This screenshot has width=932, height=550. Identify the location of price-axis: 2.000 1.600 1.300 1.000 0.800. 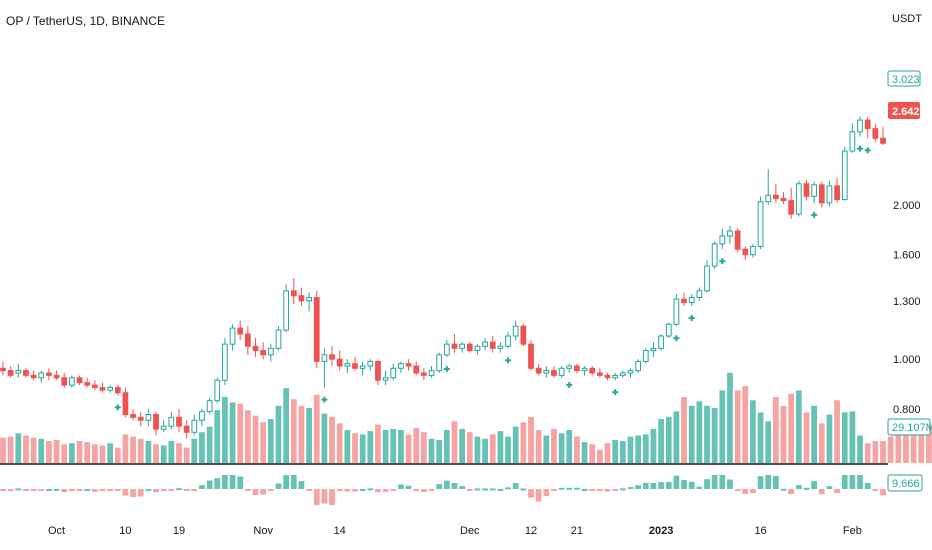
(907, 308).